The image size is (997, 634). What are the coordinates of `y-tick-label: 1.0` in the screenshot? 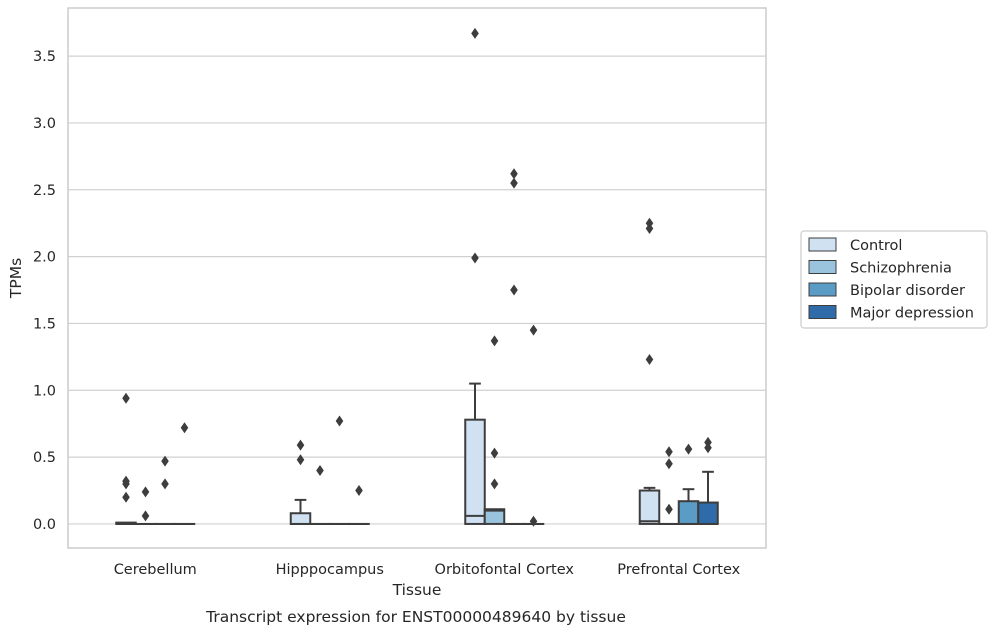 It's located at (44, 391).